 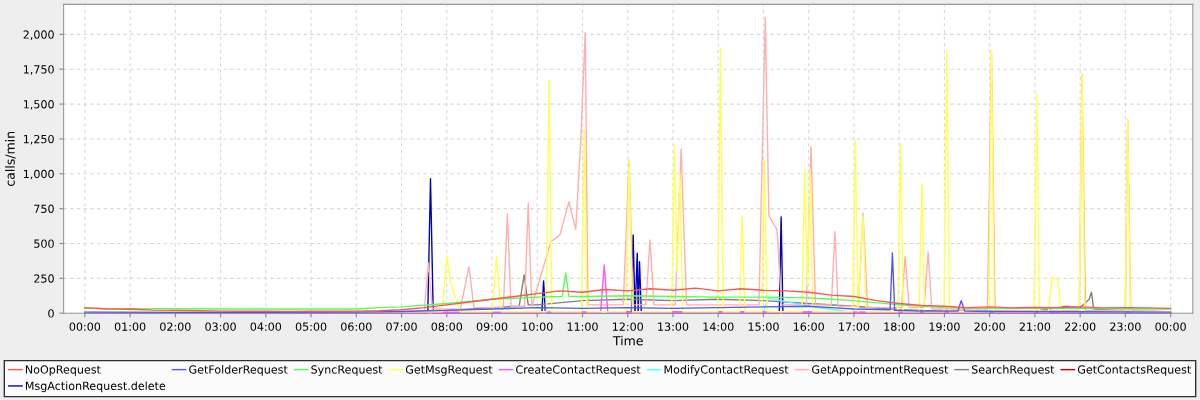 What do you see at coordinates (220, 326) in the screenshot?
I see `x-tick-label: 03:00` at bounding box center [220, 326].